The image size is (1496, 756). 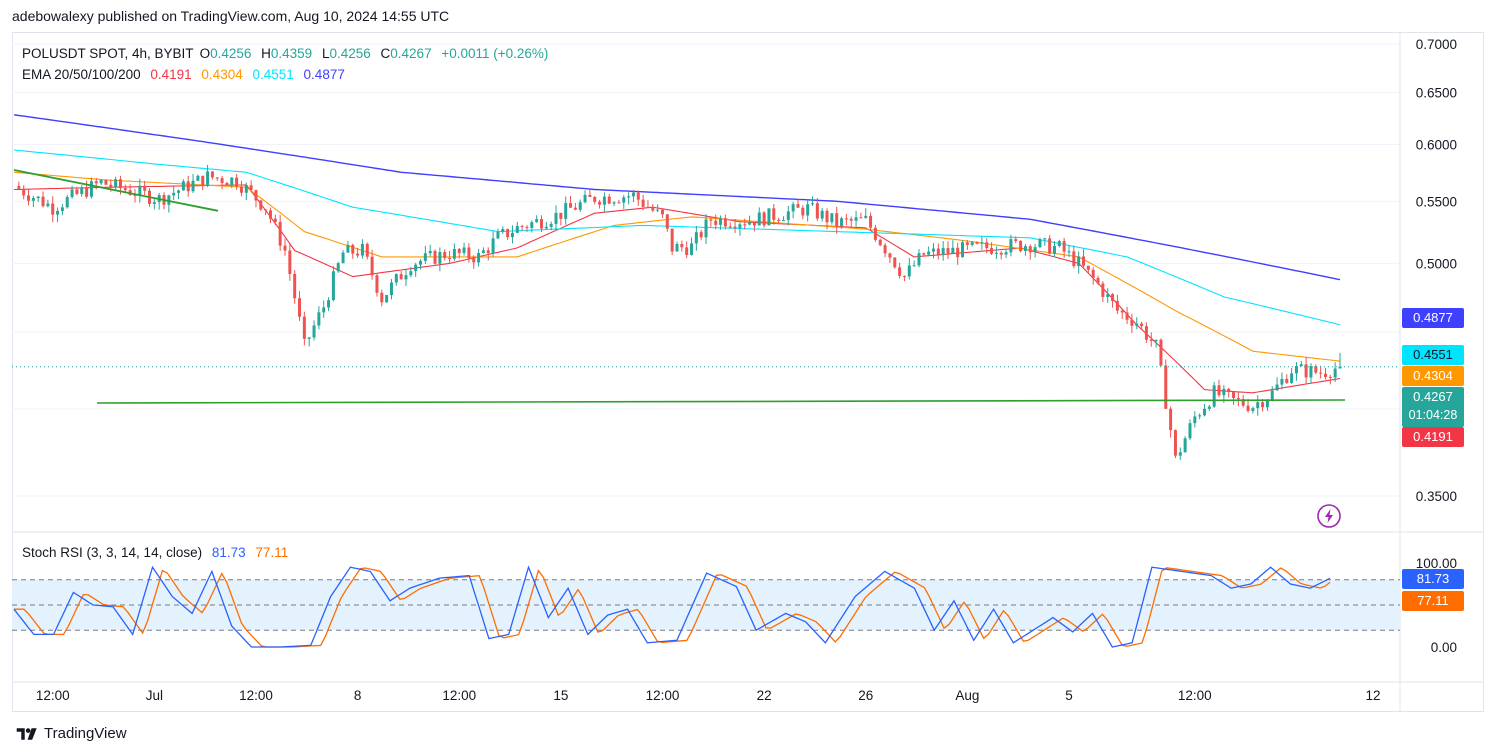 I want to click on rsi-d-price-tag: 77.11, so click(x=1433, y=601).